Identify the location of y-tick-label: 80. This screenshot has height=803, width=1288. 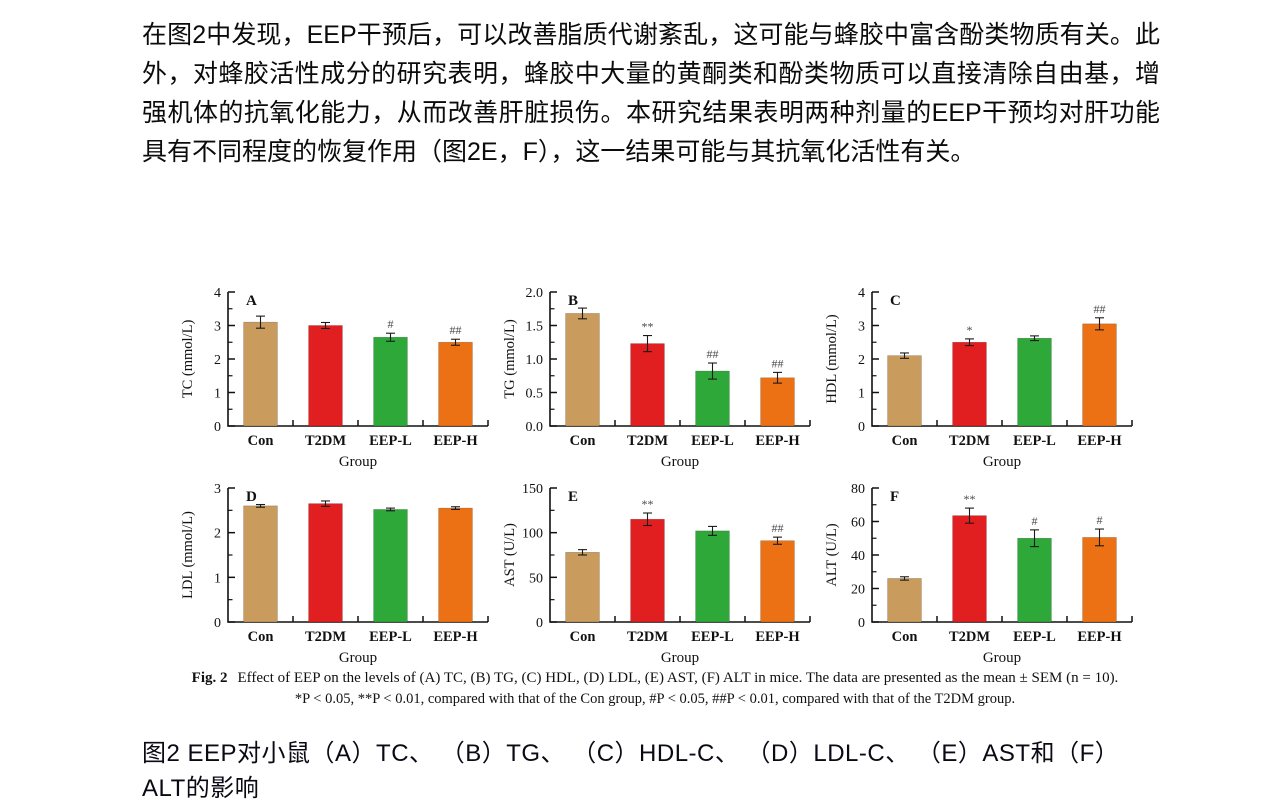
(858, 489).